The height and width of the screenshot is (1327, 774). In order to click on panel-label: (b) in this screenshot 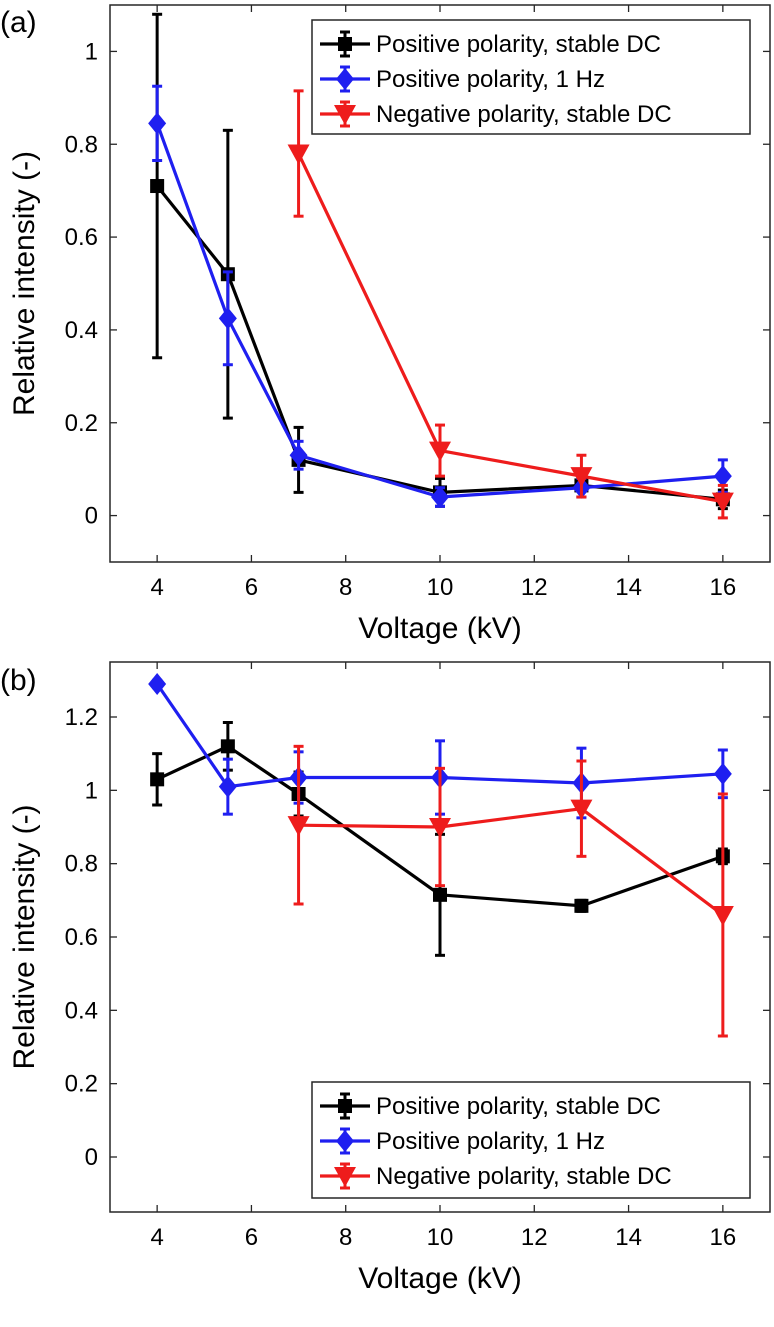, I will do `click(18, 680)`.